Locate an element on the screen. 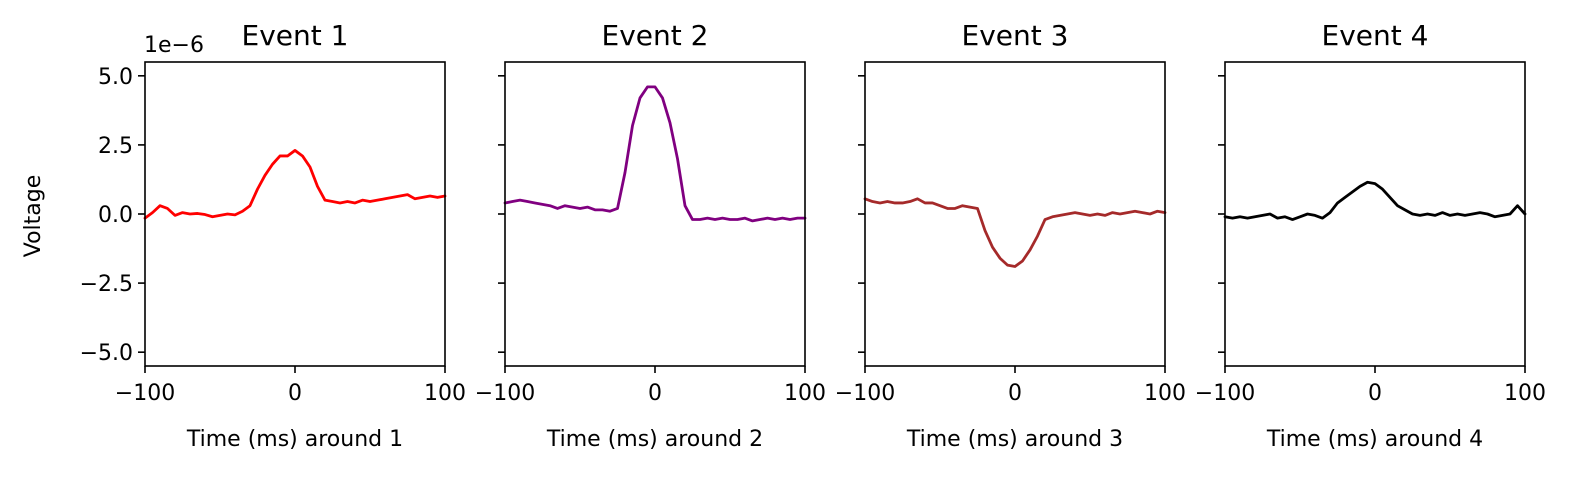 The width and height of the screenshot is (1587, 477). y-tick-label: −2.5 is located at coordinates (106, 284).